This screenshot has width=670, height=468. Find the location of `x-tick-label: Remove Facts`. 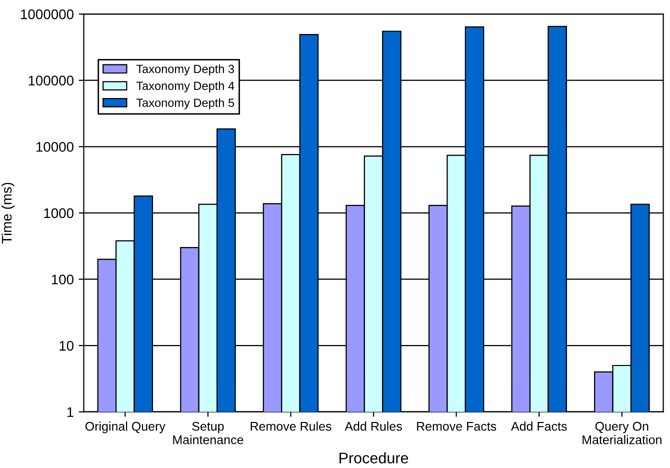

x-tick-label: Remove Facts is located at coordinates (456, 426).